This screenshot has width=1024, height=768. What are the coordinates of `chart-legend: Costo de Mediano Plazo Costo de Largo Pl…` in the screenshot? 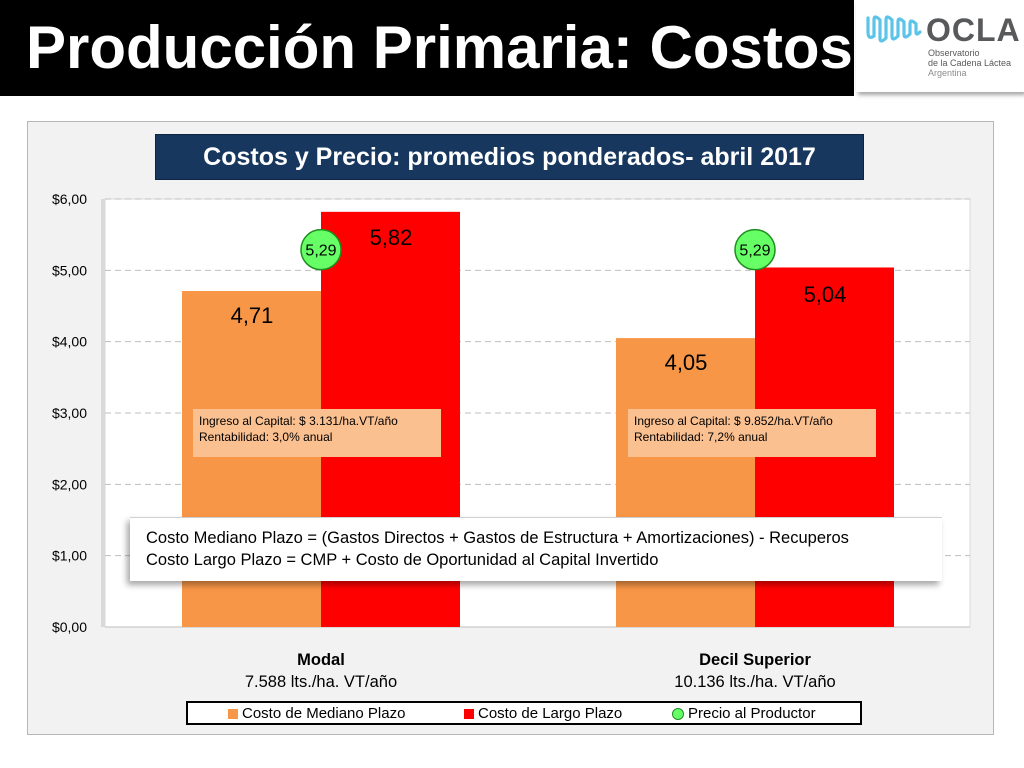 It's located at (524, 713).